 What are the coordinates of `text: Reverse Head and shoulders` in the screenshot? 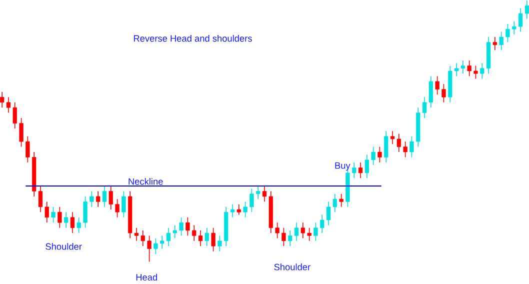 It's located at (193, 38).